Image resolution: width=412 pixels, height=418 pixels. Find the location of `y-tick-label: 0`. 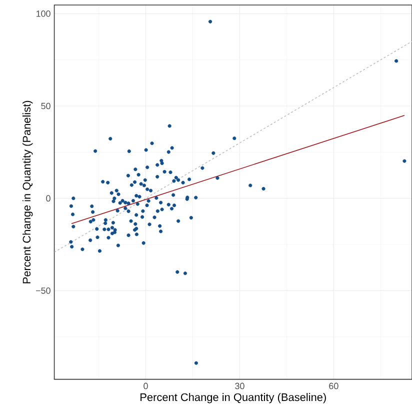

y-tick-label: 0 is located at coordinates (48, 198).